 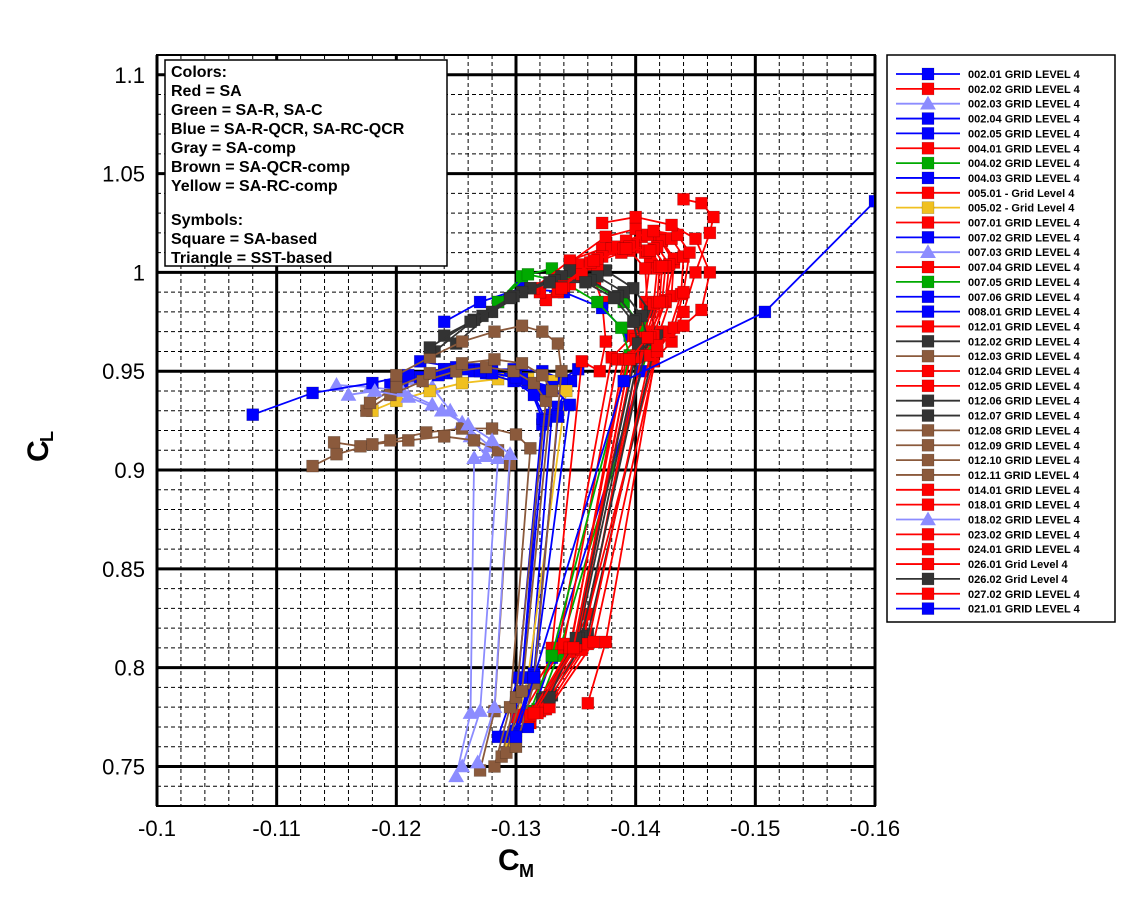 I want to click on legend-label: 007.06 GRID LEVEL 4, so click(x=1024, y=298).